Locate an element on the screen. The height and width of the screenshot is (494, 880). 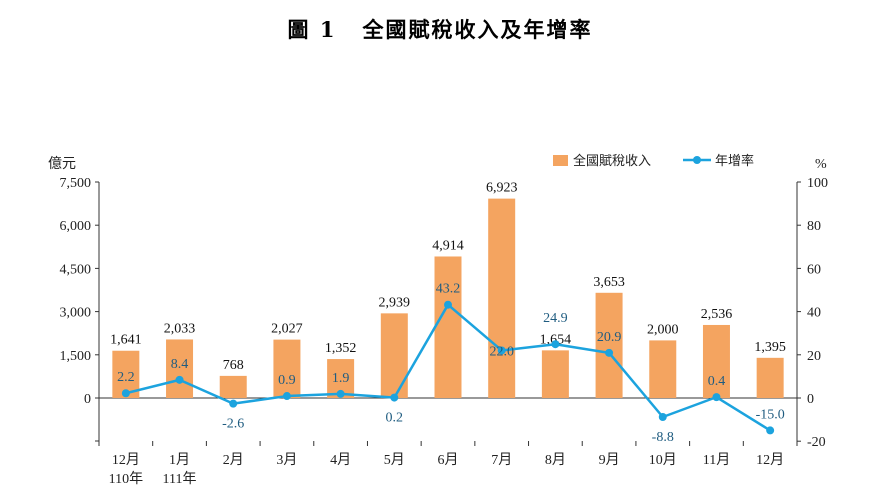
left-axis-tick-label: 6,000 is located at coordinates (76, 226).